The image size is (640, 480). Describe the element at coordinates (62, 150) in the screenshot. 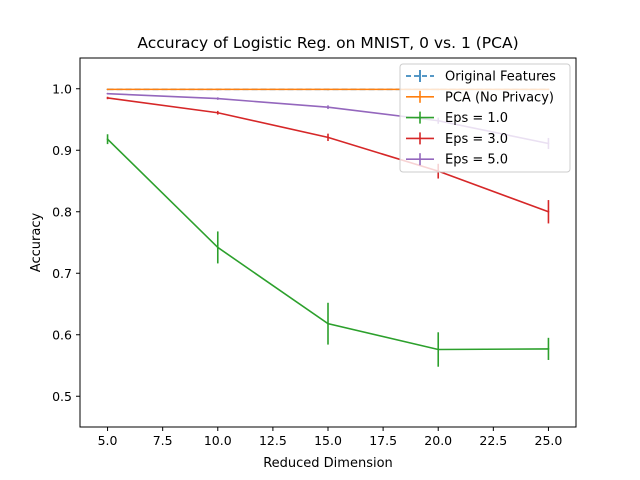

I see `y-tick-label: 0.9` at that location.